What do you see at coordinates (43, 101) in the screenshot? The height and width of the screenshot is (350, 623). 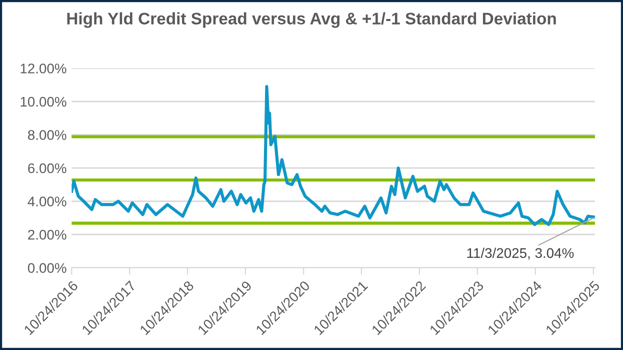 I see `y-tick-label: 10.00%` at bounding box center [43, 101].